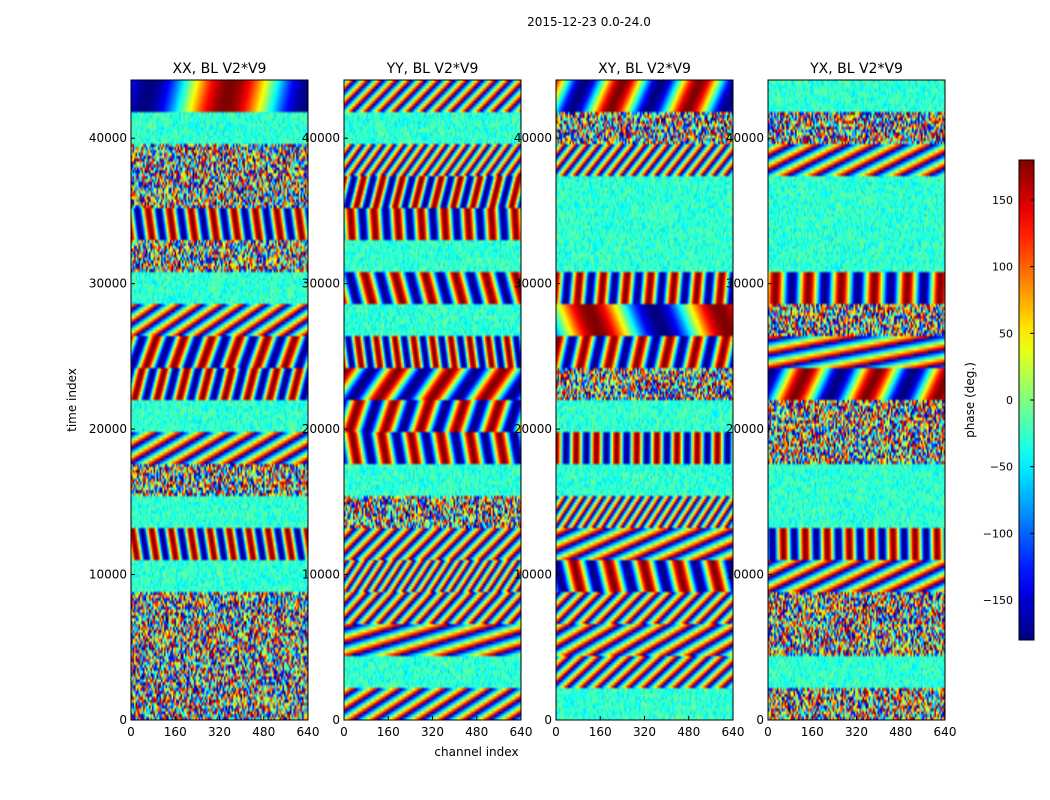 Image resolution: width=1050 pixels, height=800 pixels. What do you see at coordinates (1002, 200) in the screenshot?
I see `colorbar-tick-label: 150` at bounding box center [1002, 200].